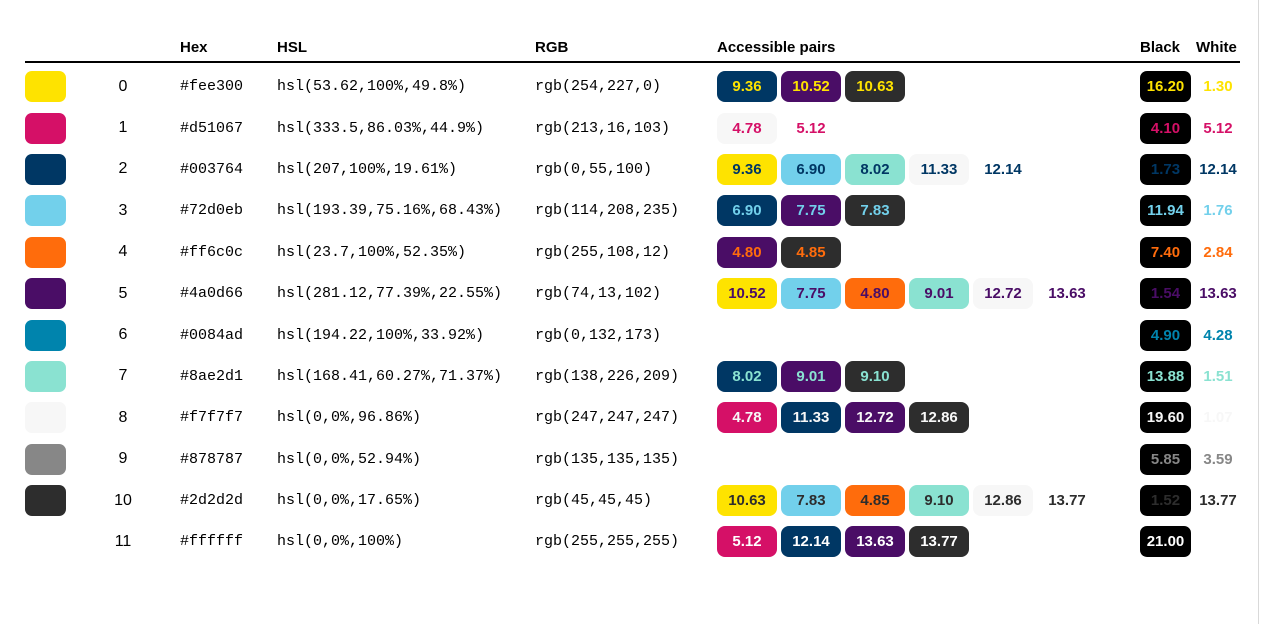  Describe the element at coordinates (1218, 501) in the screenshot. I see `white-contrast-value: 13.77` at that location.